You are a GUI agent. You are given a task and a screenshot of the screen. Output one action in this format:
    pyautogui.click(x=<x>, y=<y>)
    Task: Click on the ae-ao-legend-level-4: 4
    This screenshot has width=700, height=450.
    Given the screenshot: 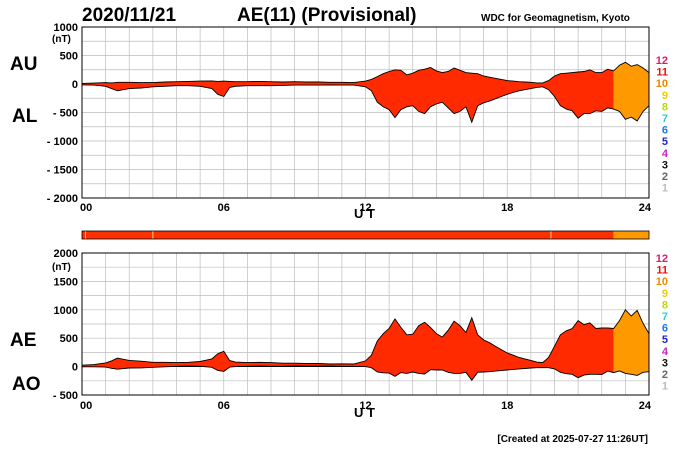 What is the action you would take?
    pyautogui.click(x=665, y=352)
    